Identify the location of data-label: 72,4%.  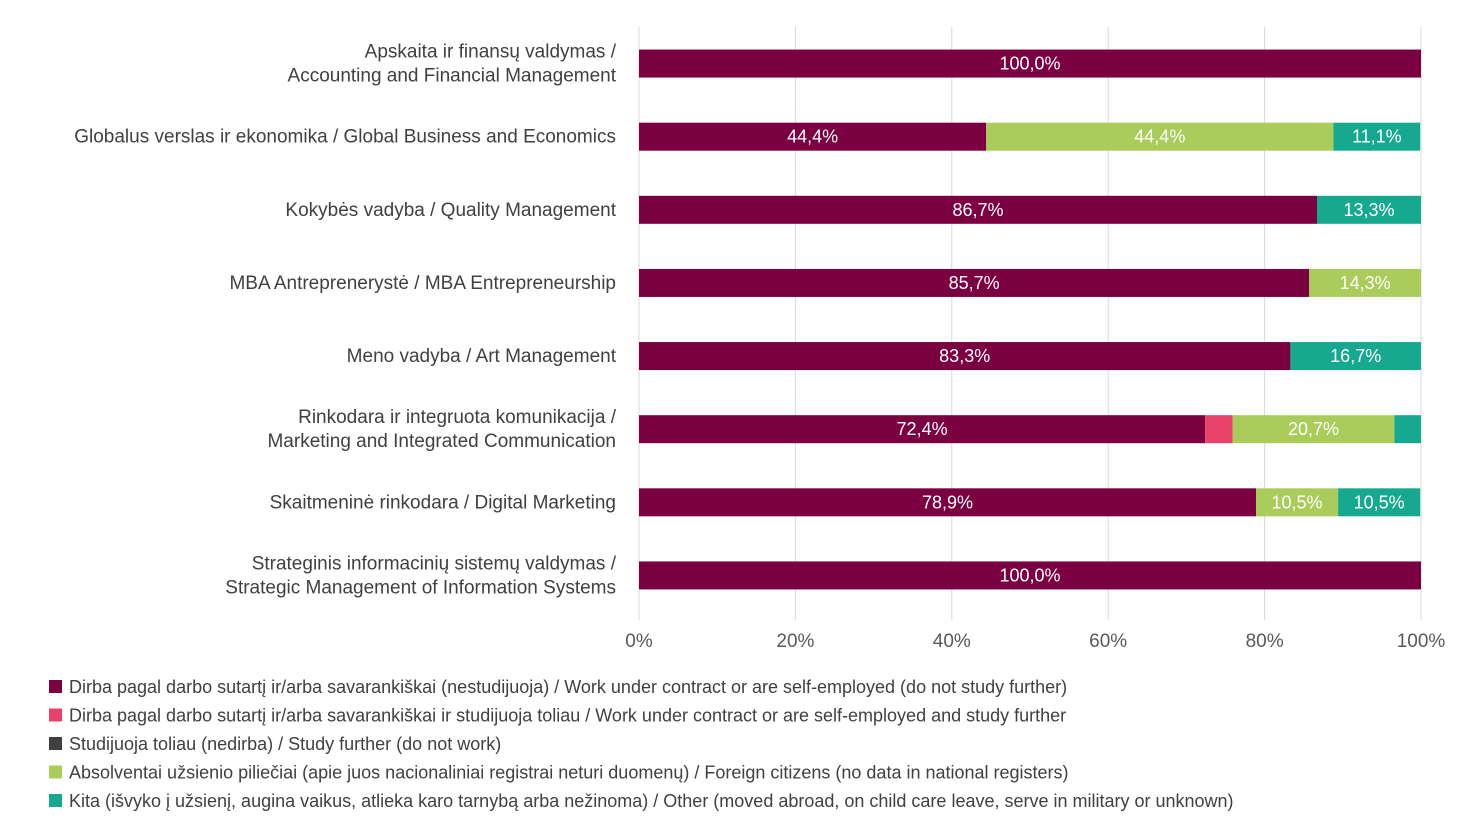
(922, 429).